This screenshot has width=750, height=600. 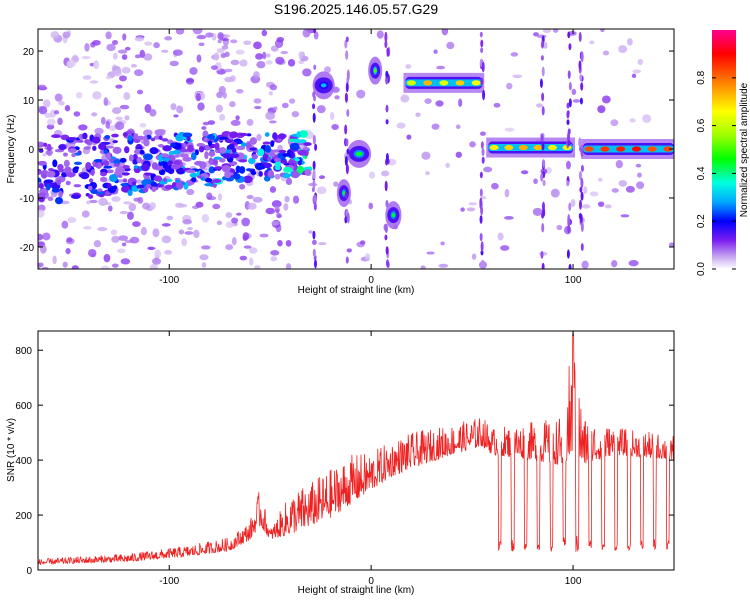 I want to click on y-tick-label: 600, so click(x=23, y=406).